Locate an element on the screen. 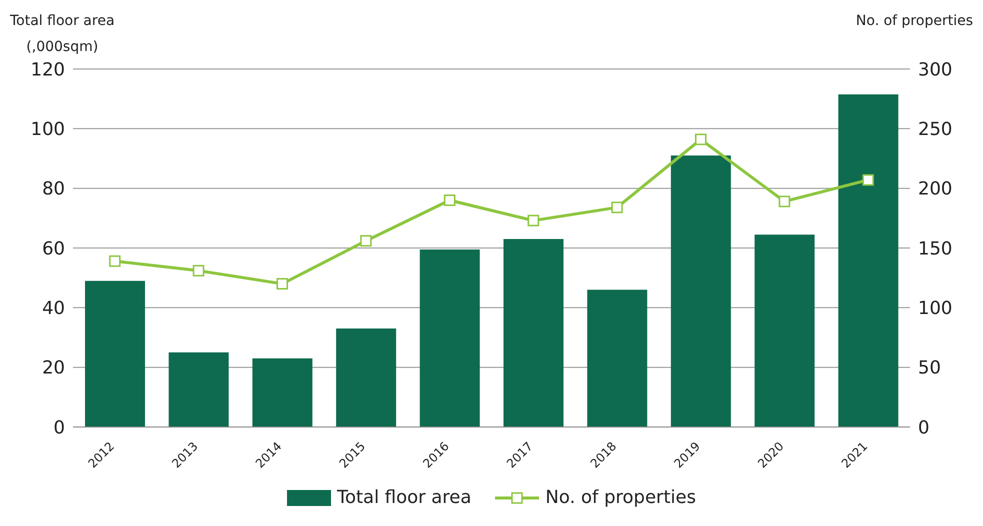 Image resolution: width=983 pixels, height=526 pixels. y-tick-label: 80 is located at coordinates (53, 189).